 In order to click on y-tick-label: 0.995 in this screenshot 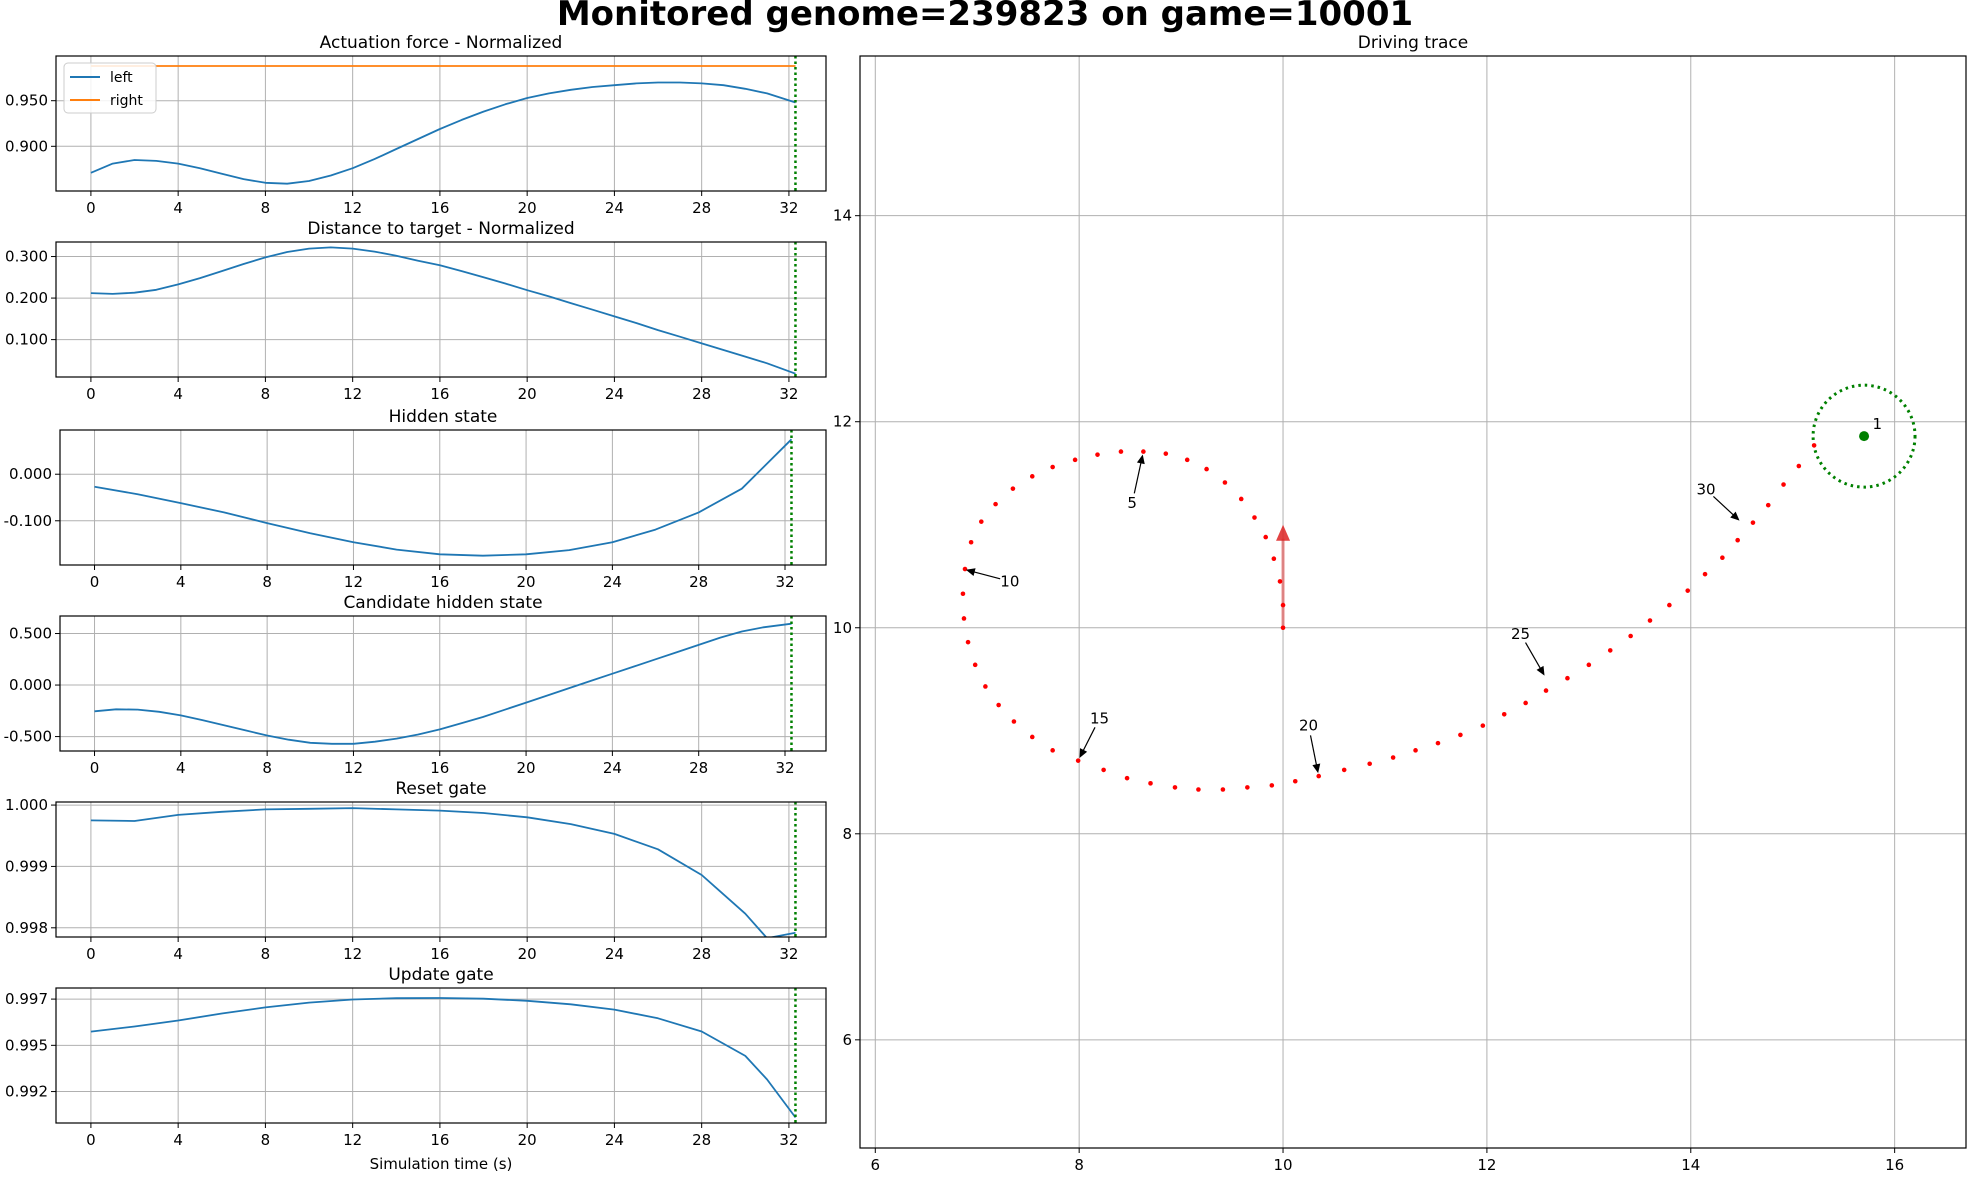, I will do `click(26, 1045)`.